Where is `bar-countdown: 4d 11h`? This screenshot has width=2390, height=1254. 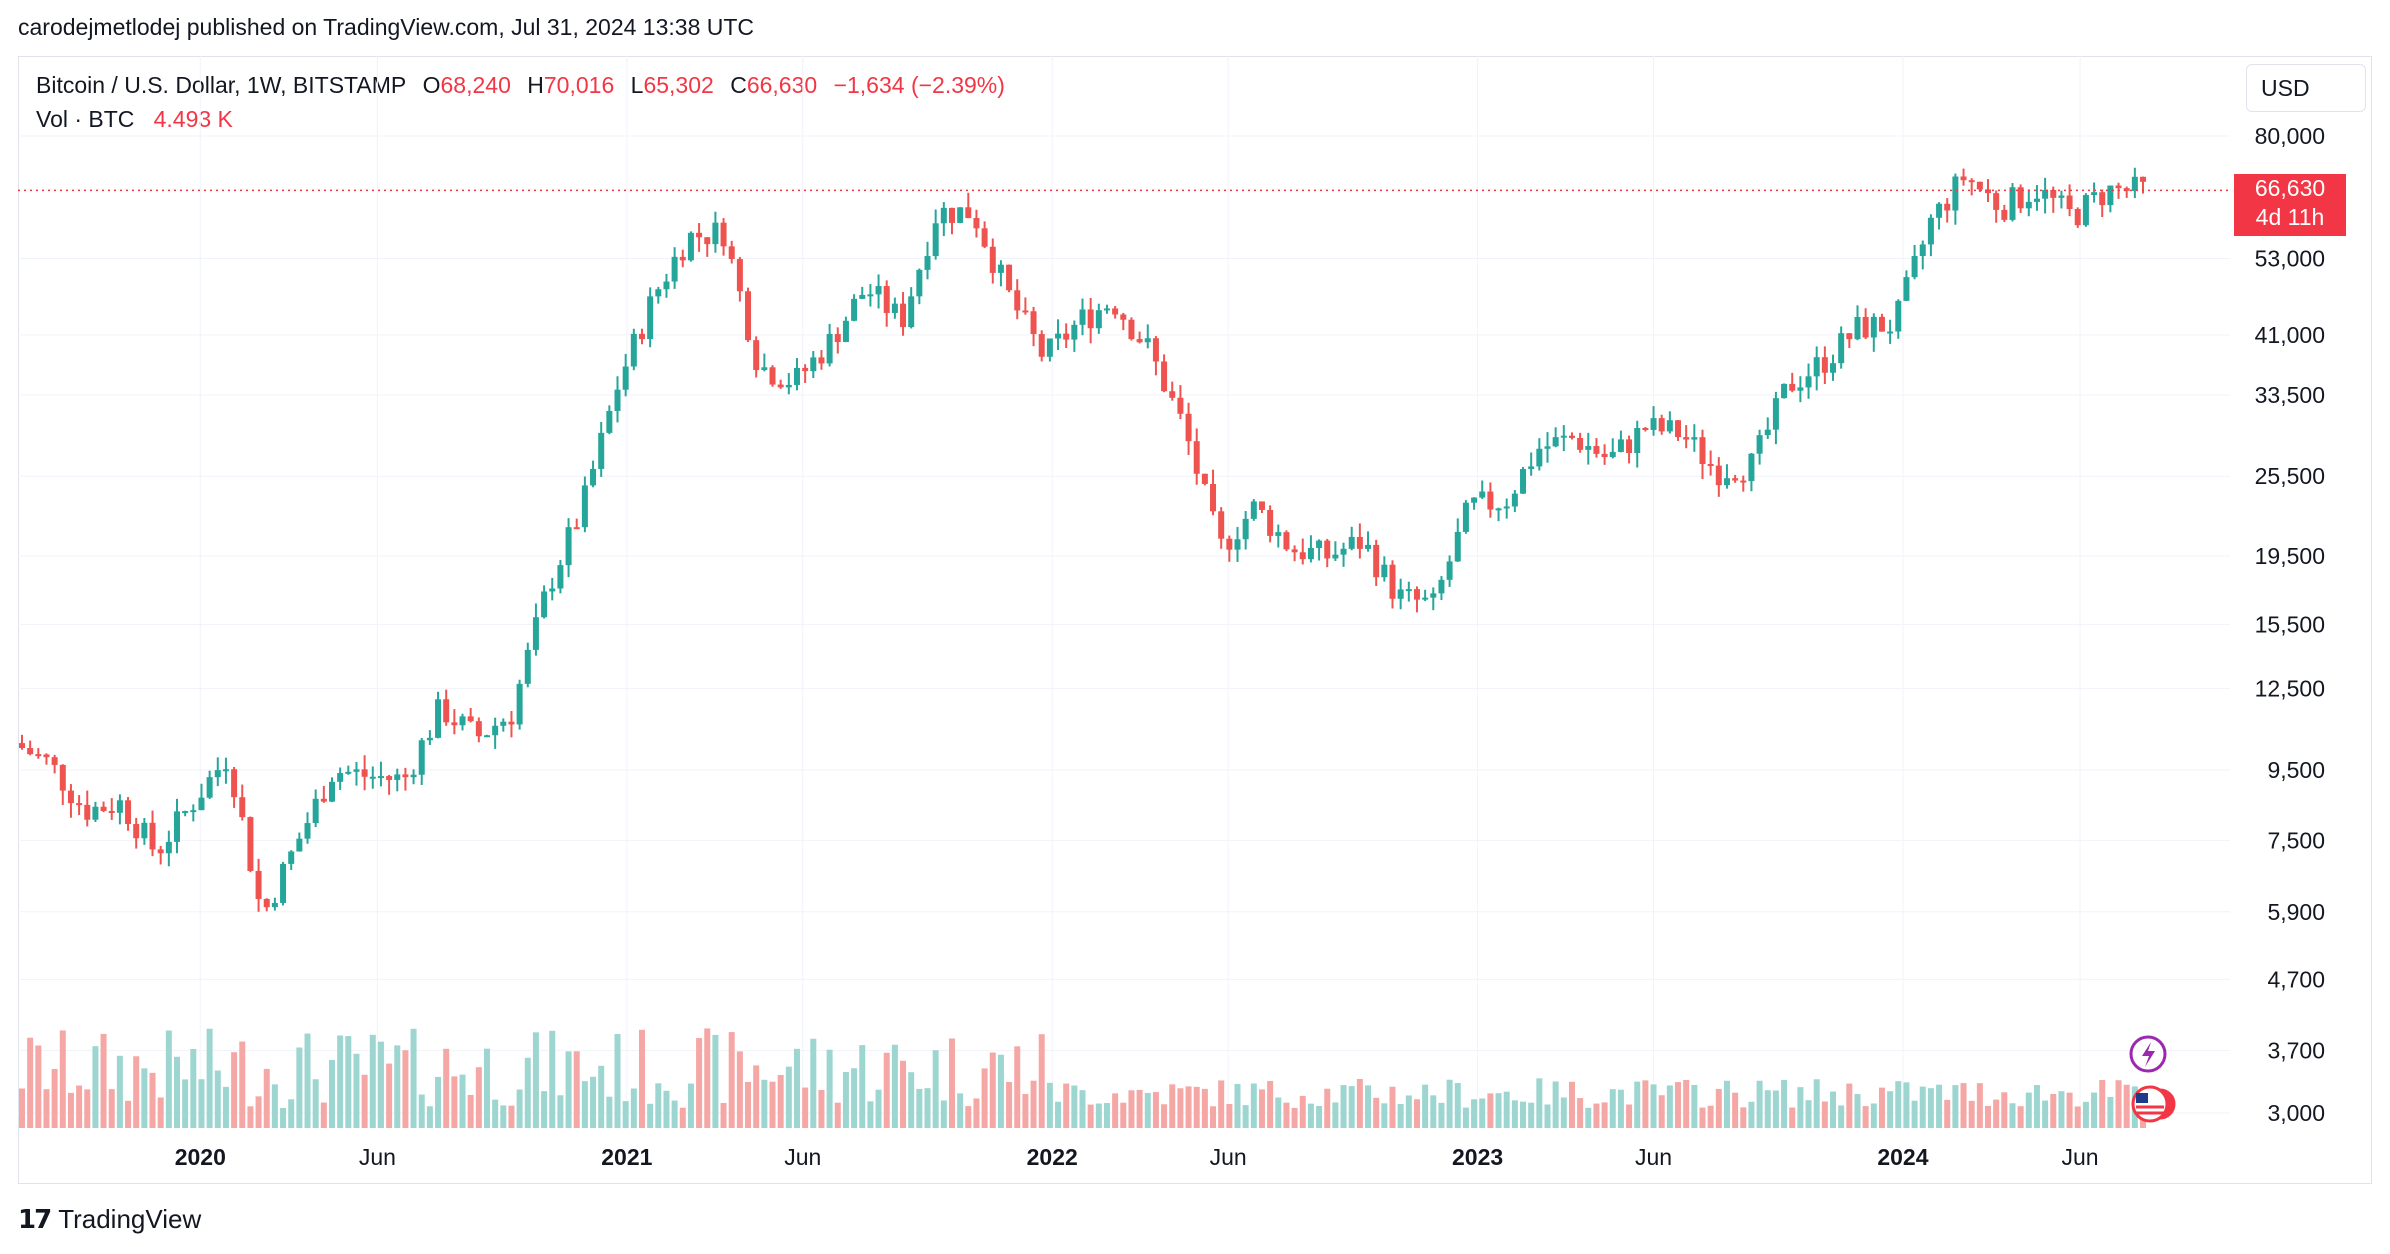
bar-countdown: 4d 11h is located at coordinates (2290, 217).